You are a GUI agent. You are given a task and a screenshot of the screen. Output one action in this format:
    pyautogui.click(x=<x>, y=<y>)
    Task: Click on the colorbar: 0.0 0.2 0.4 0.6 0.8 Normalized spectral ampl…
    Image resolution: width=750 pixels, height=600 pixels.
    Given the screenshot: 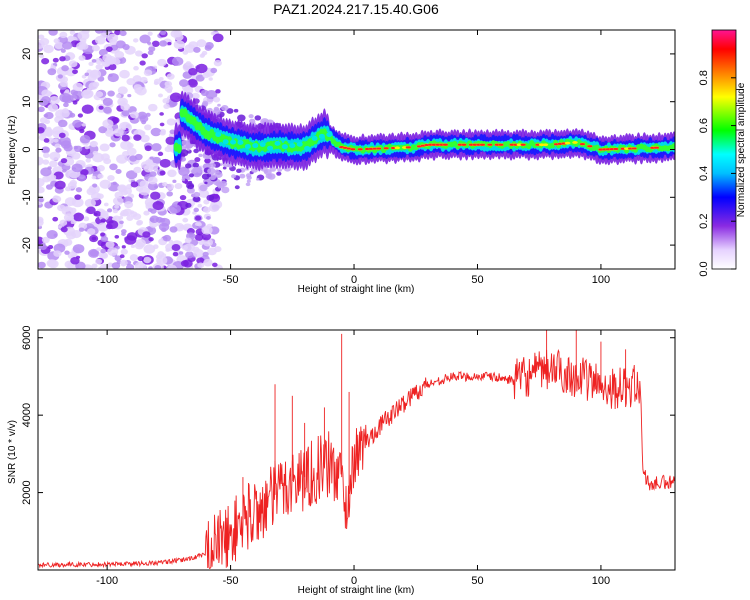 What is the action you would take?
    pyautogui.click(x=722, y=153)
    